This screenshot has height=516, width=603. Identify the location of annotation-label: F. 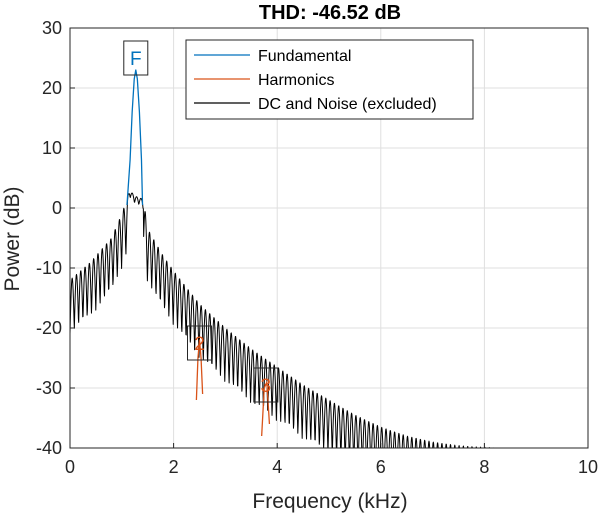
(136, 59).